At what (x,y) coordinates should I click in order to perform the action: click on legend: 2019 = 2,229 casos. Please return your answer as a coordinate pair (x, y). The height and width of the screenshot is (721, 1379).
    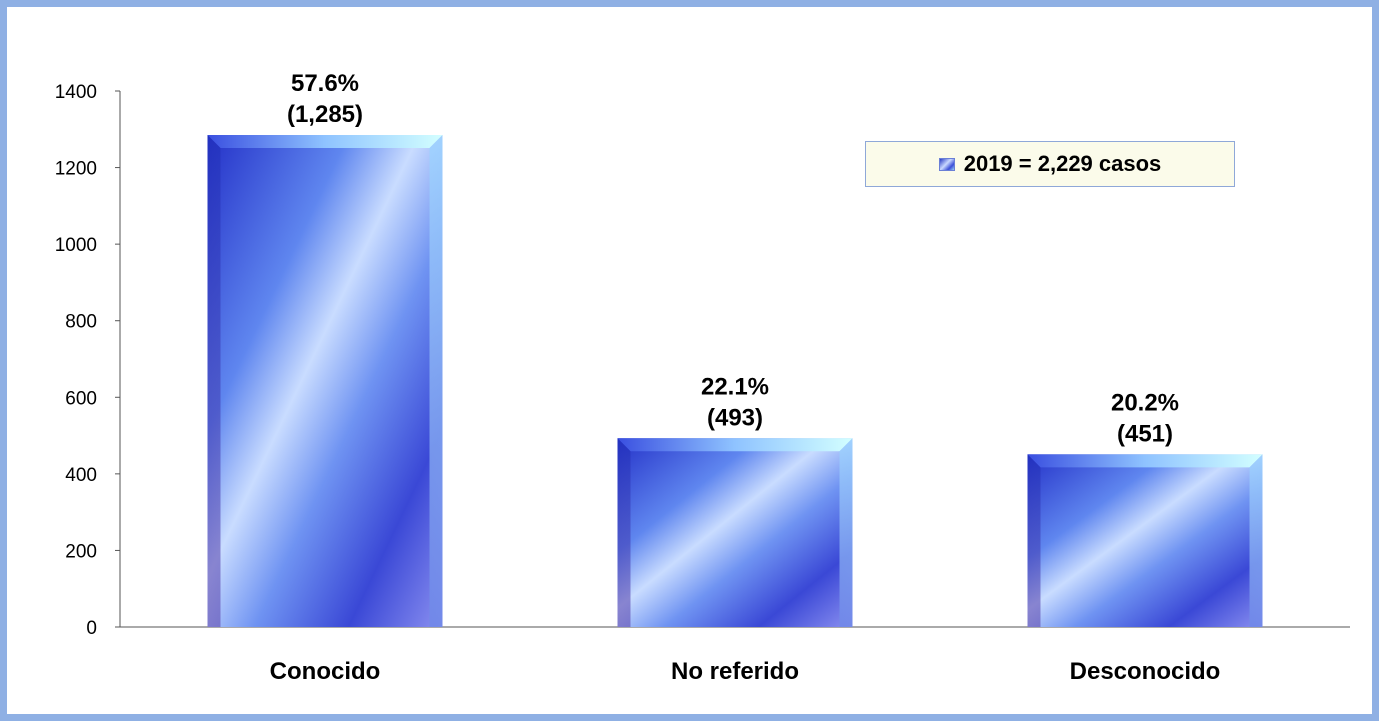
    Looking at the image, I should click on (1050, 164).